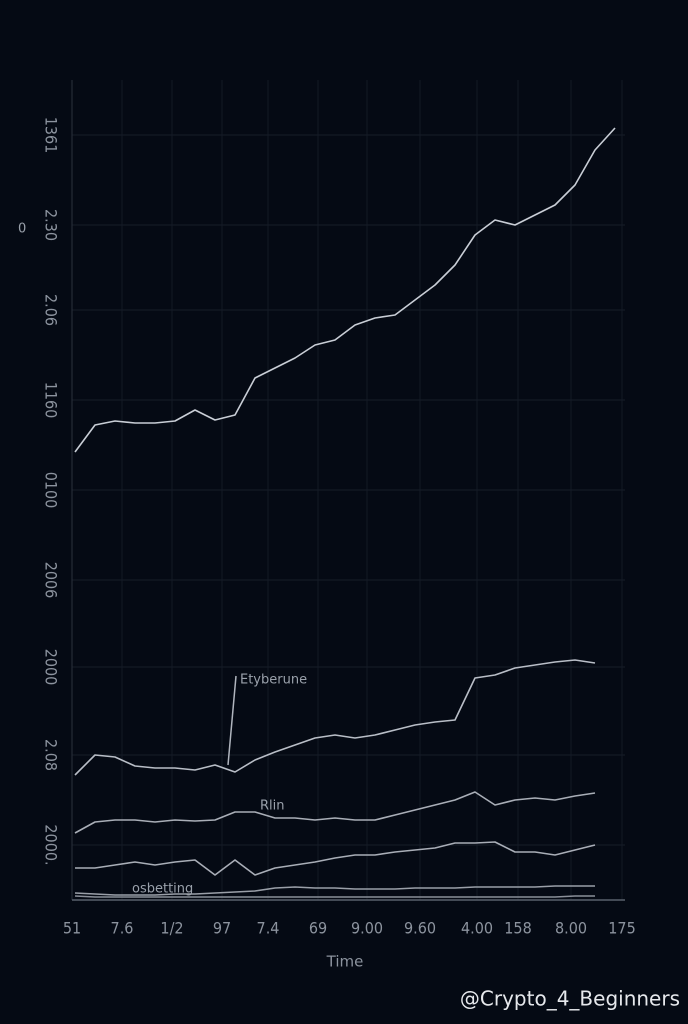 This screenshot has width=688, height=1024. Describe the element at coordinates (367, 928) in the screenshot. I see `x-tick-label: 9.00` at that location.